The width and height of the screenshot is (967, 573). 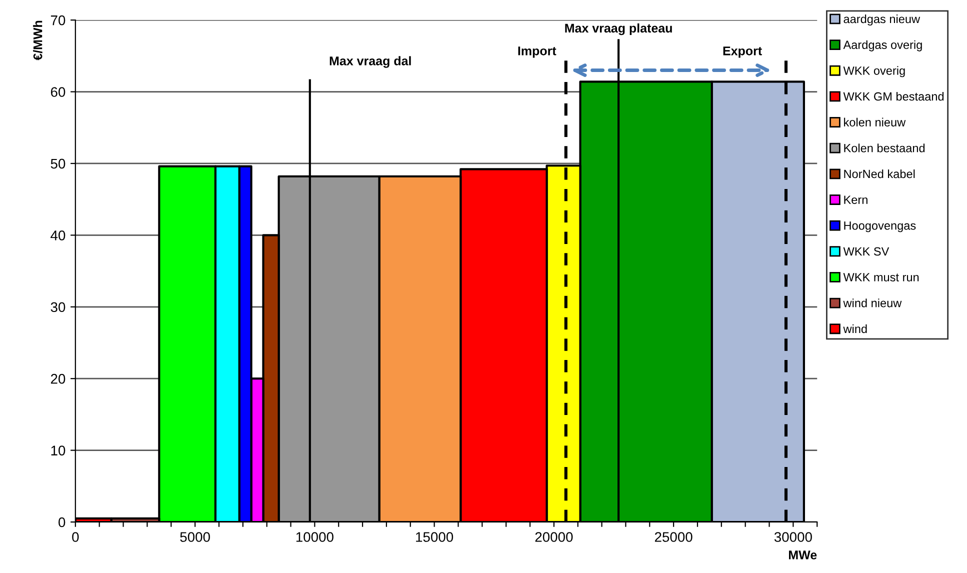 I want to click on x-tick-label: 0, so click(x=75, y=537).